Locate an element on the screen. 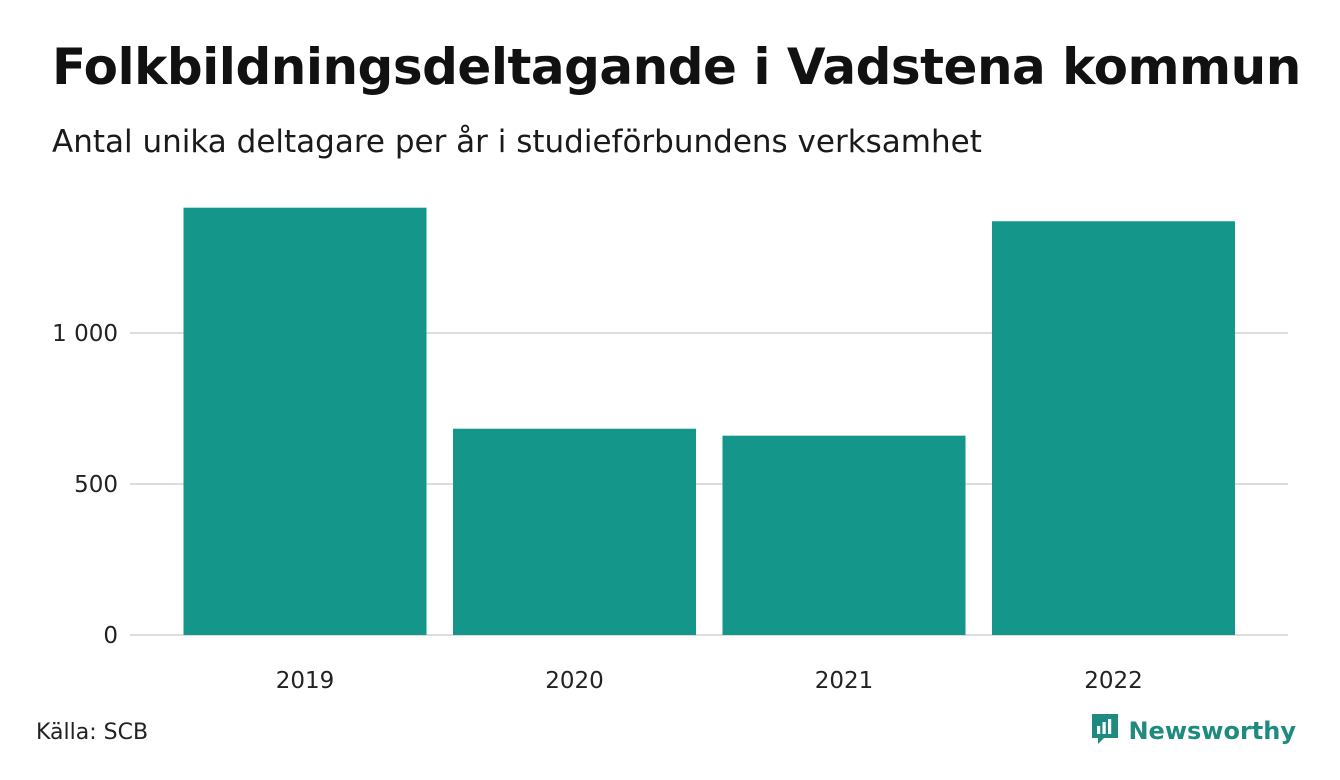 This screenshot has height=780, width=1340. newsworthy-logo-icon is located at coordinates (1105, 731).